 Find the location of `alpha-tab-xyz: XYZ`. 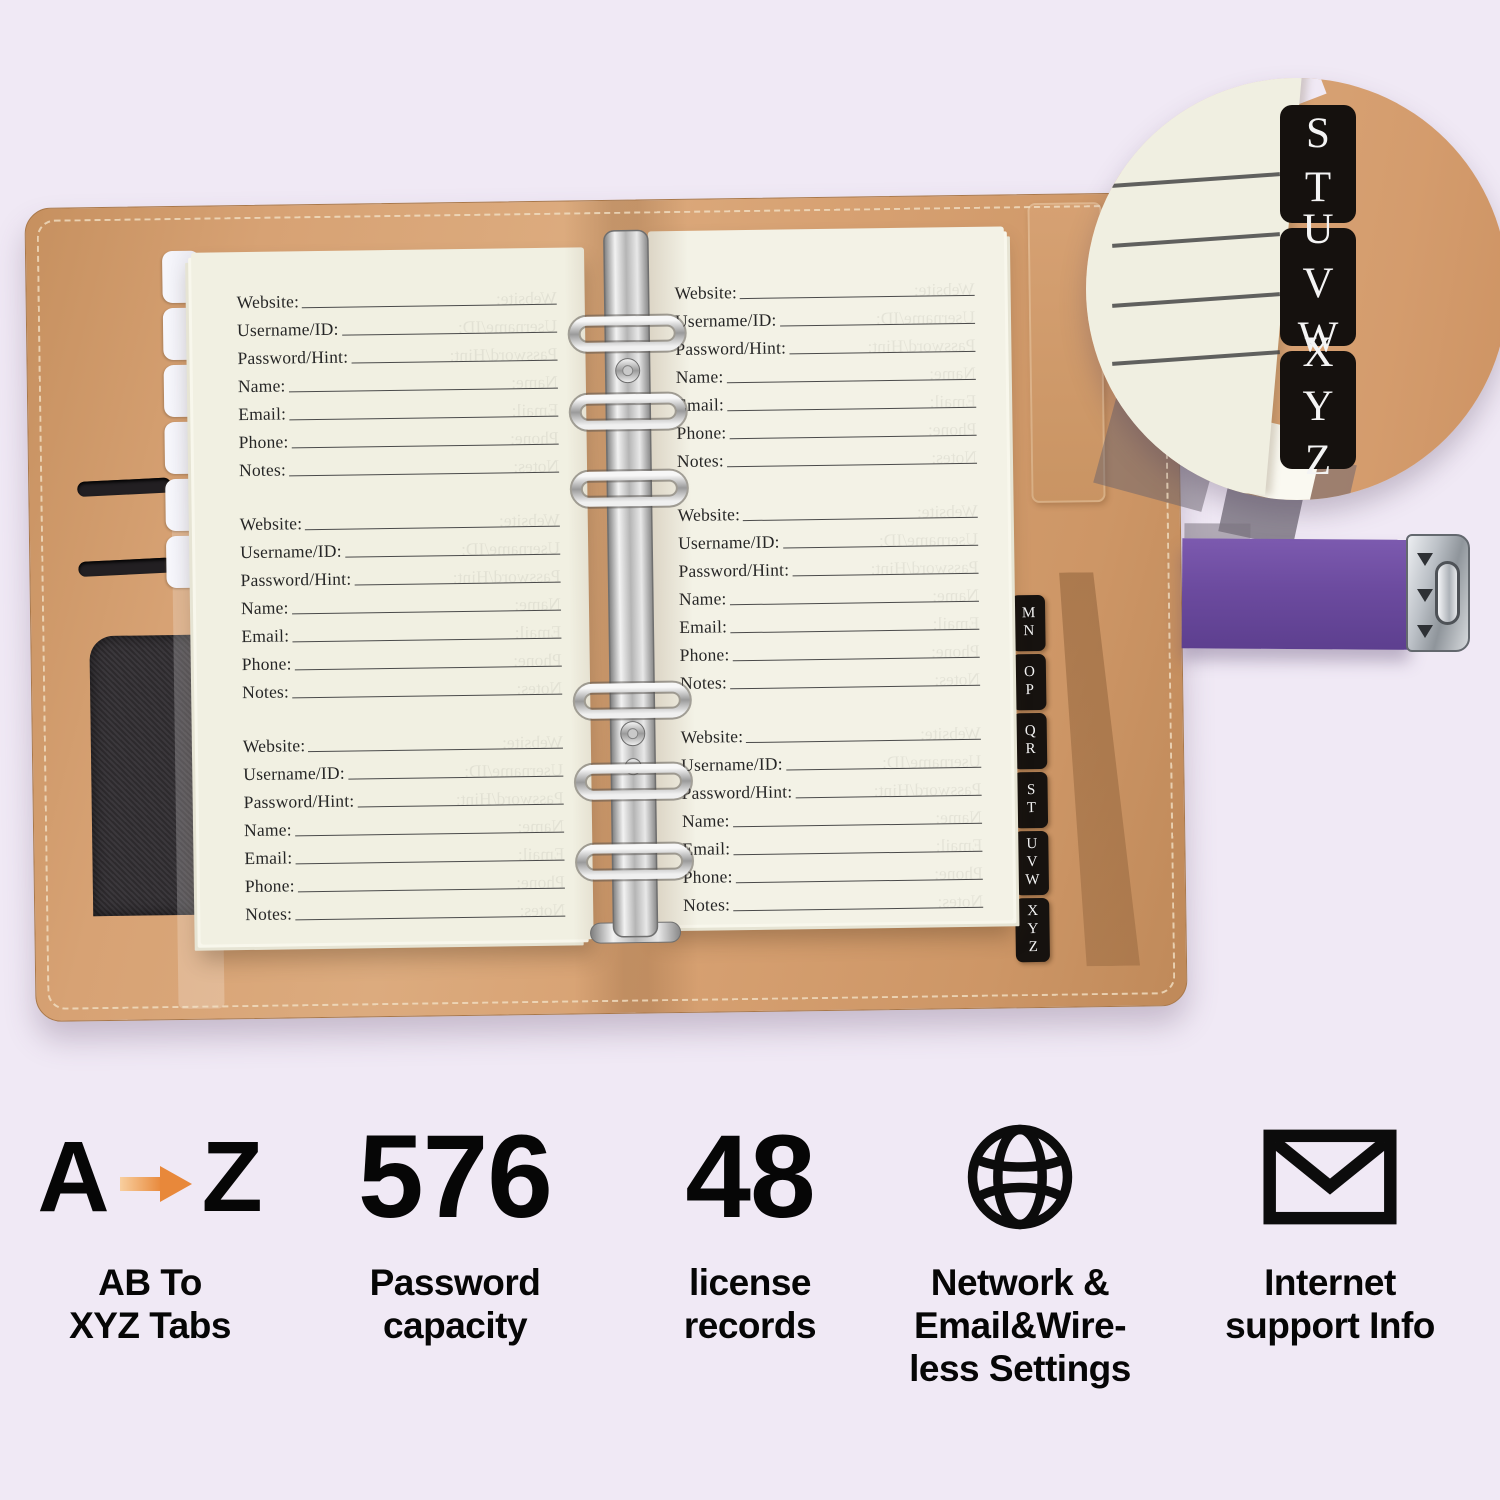

alpha-tab-xyz: XYZ is located at coordinates (1032, 930).